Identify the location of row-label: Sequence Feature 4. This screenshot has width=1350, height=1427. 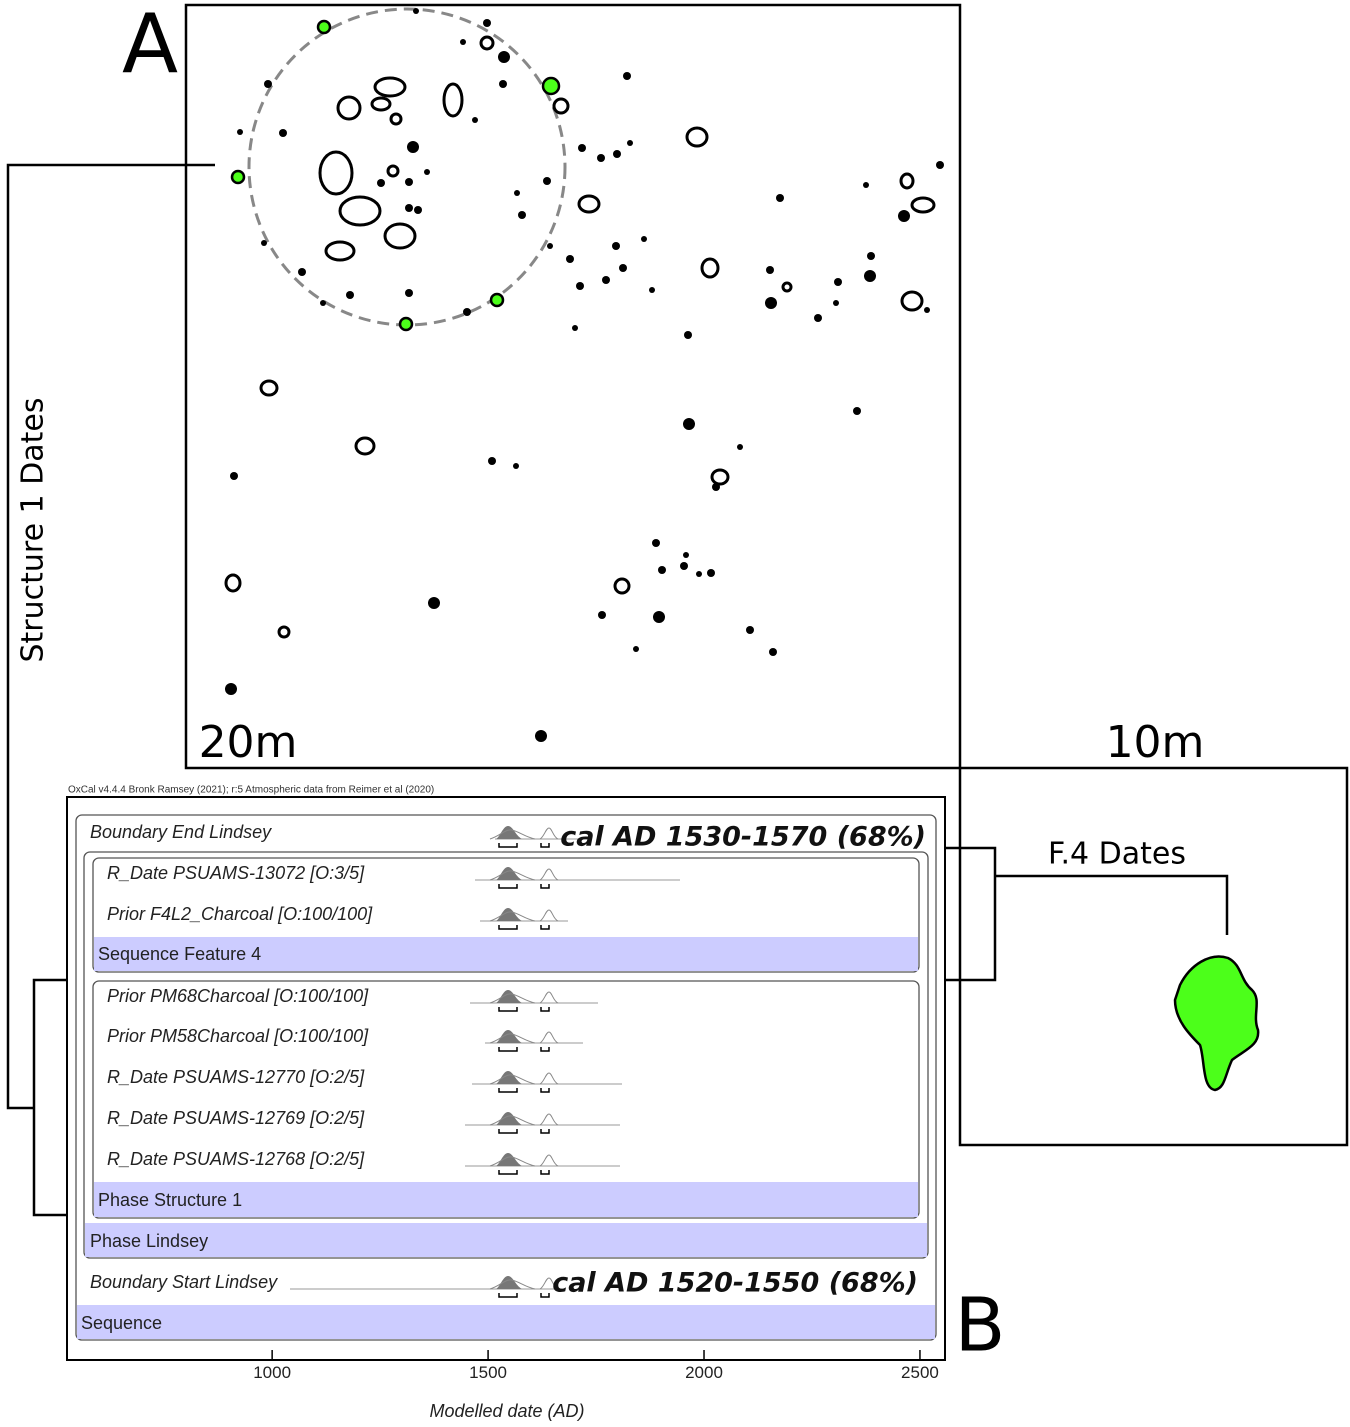
(179, 954).